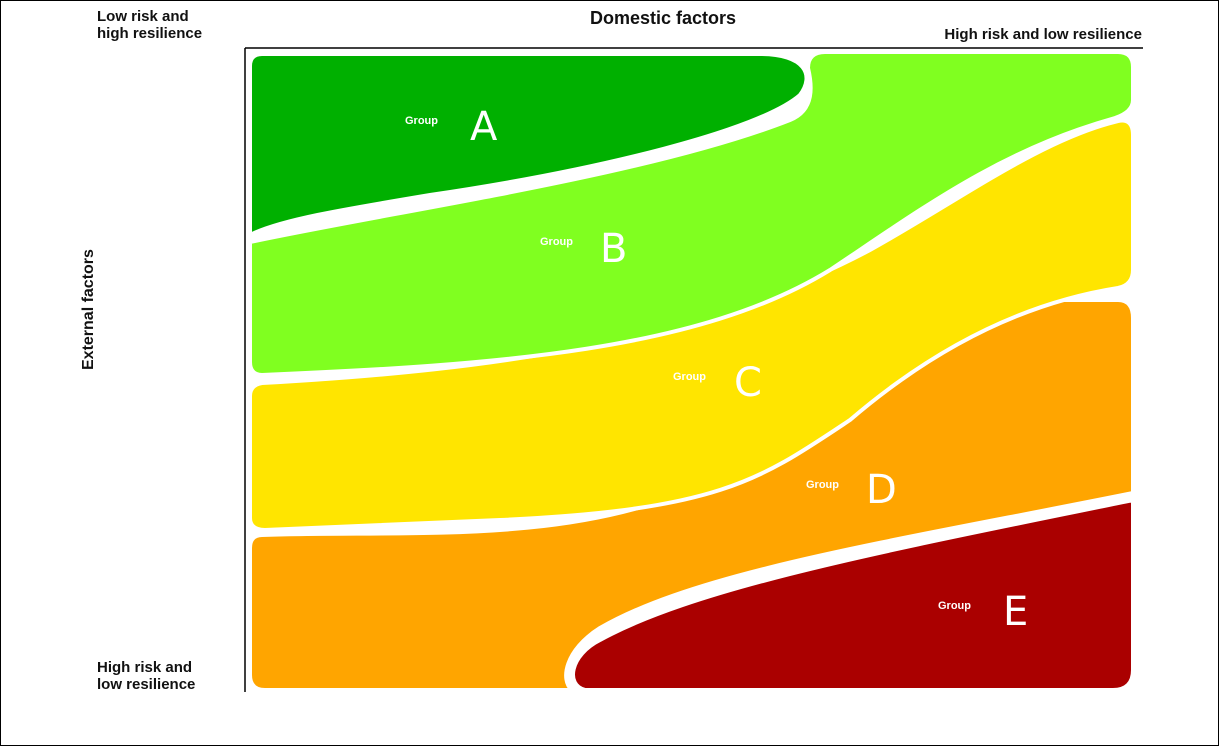  What do you see at coordinates (528, 145) in the screenshot?
I see `band-group-a` at bounding box center [528, 145].